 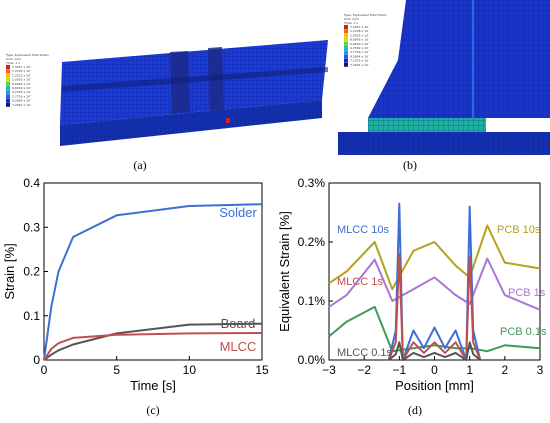 I want to click on y-tick-label: 0.0%, so click(x=312, y=360).